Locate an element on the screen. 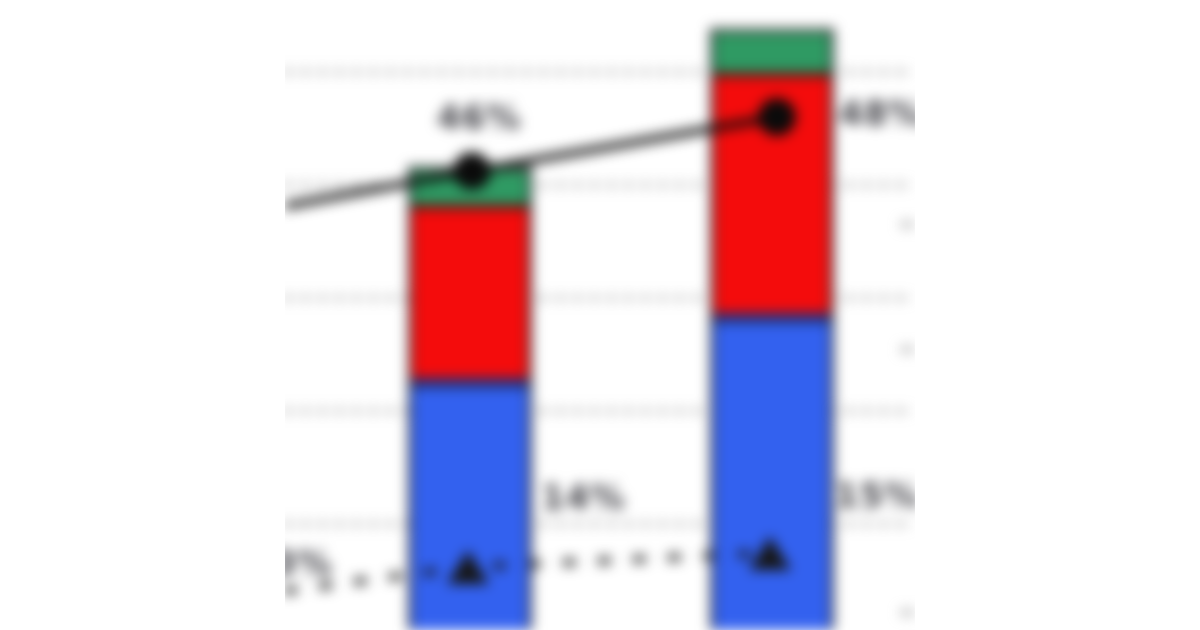  value-label-dashed-clipped: 3% is located at coordinates (309, 564).